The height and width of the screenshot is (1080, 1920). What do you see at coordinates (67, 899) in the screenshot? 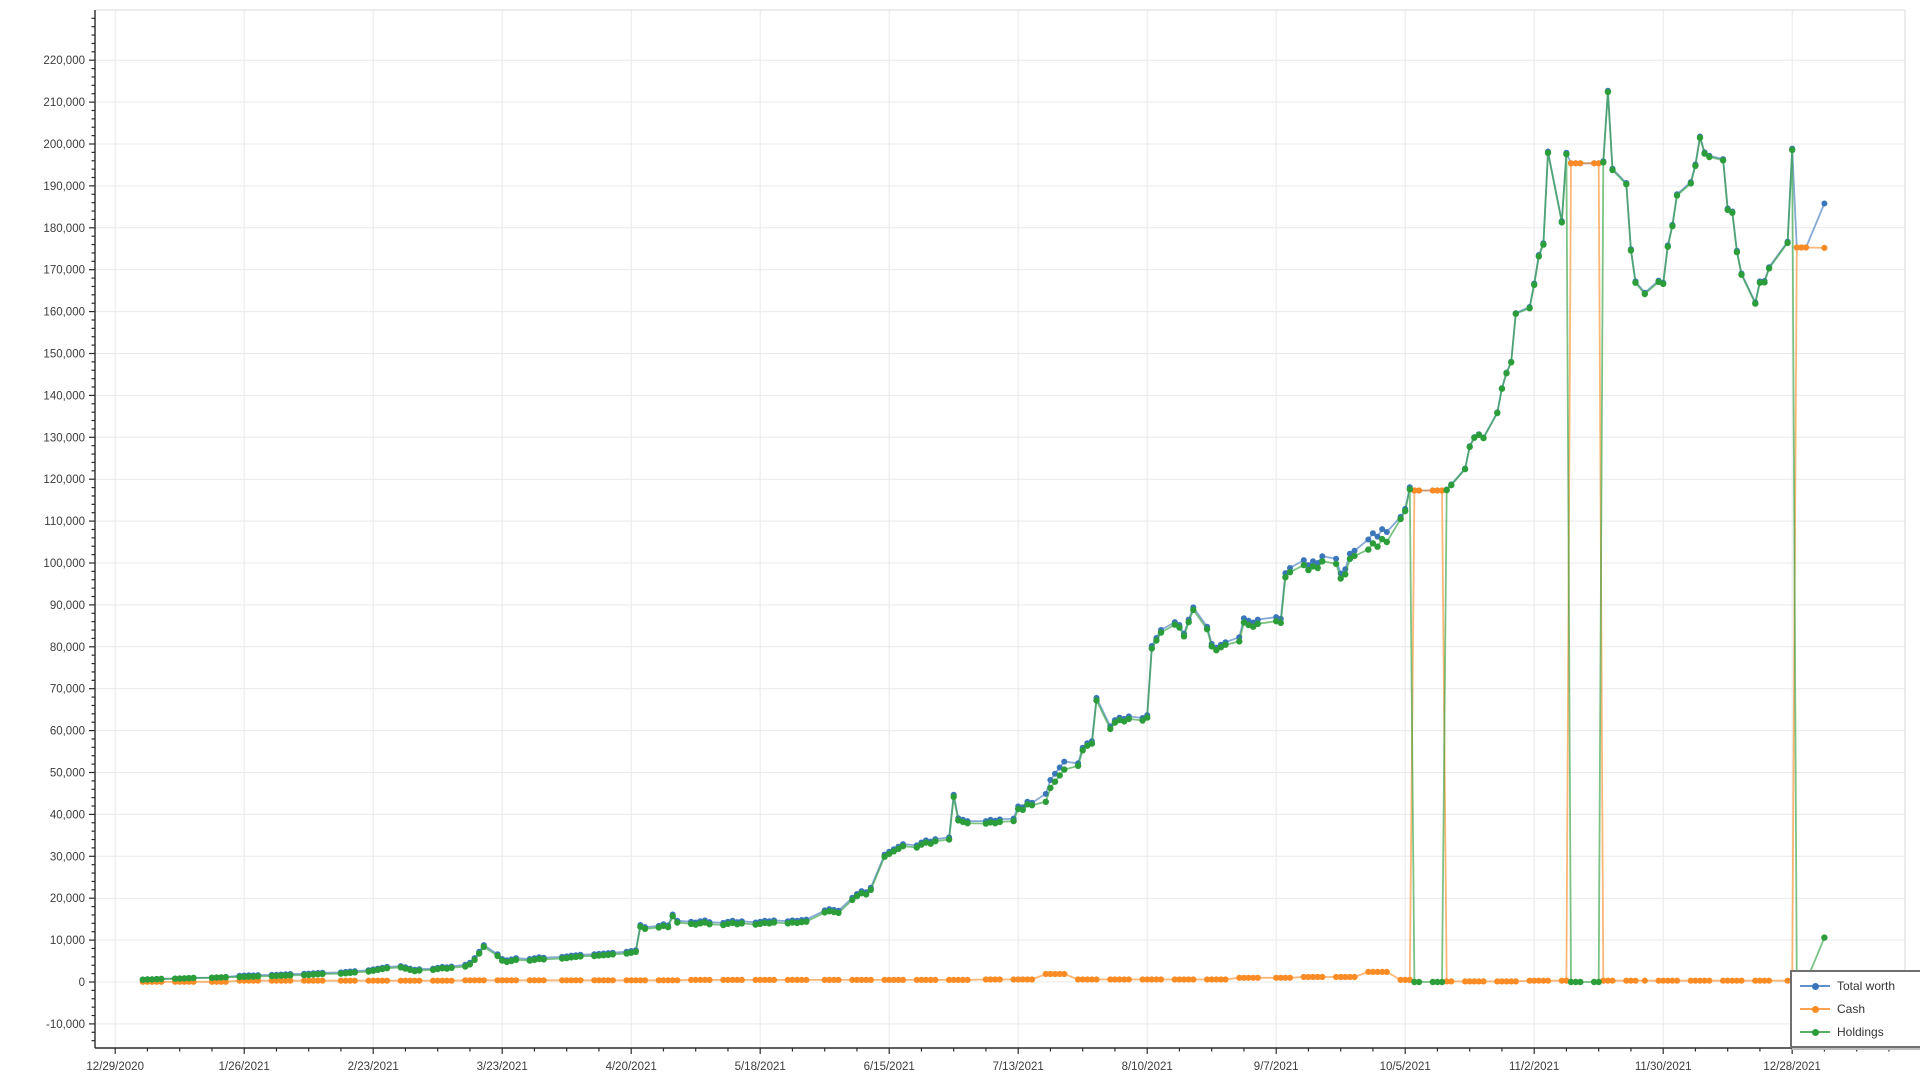
I see `y-axis-tick-label: 20,000` at bounding box center [67, 899].